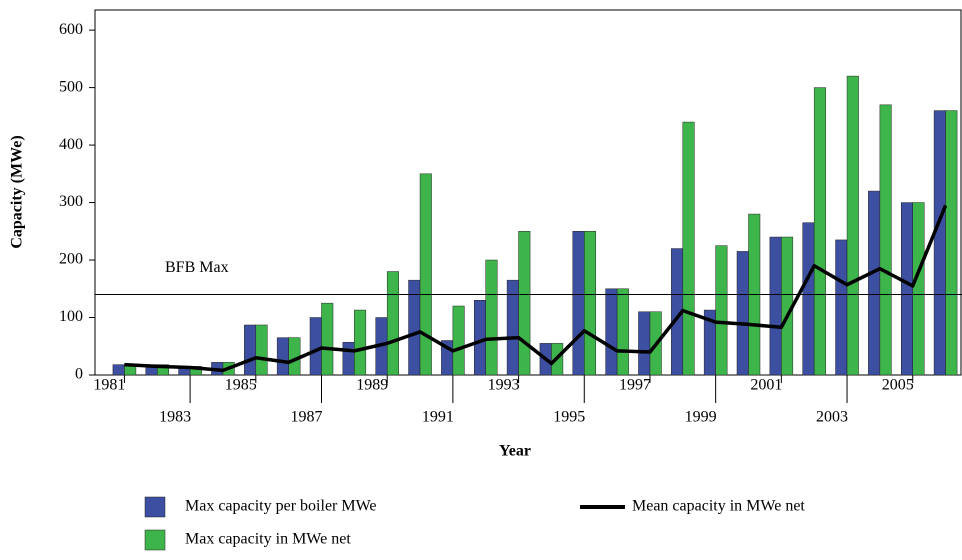 Image resolution: width=962 pixels, height=560 pixels. I want to click on x-tick-label: 1987, so click(307, 417).